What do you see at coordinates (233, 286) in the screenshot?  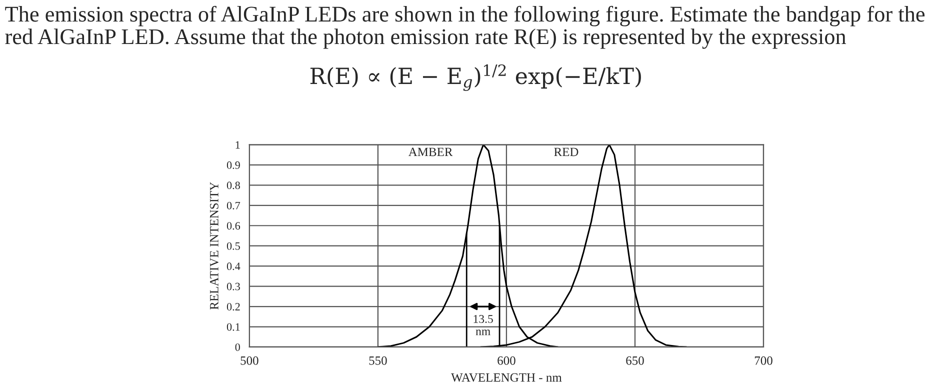 I see `y-tick-label: 0.3` at bounding box center [233, 286].